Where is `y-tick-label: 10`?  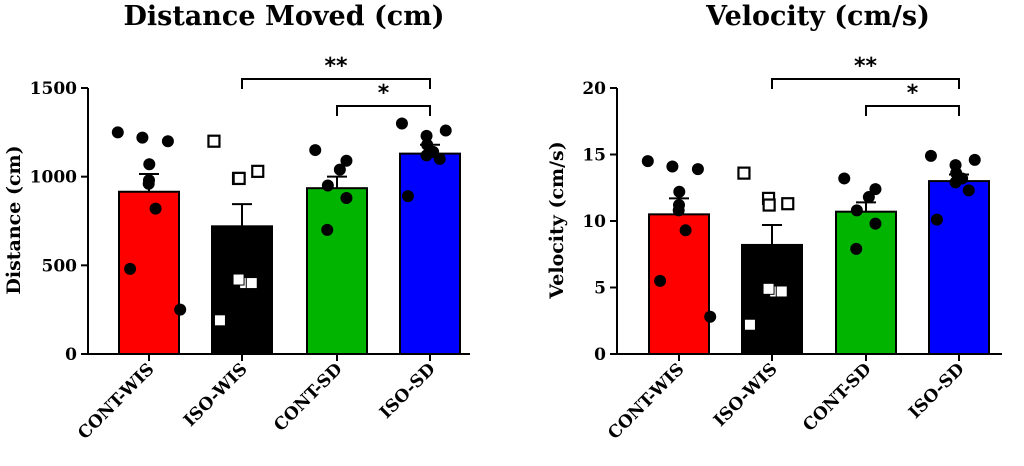 y-tick-label: 10 is located at coordinates (594, 222).